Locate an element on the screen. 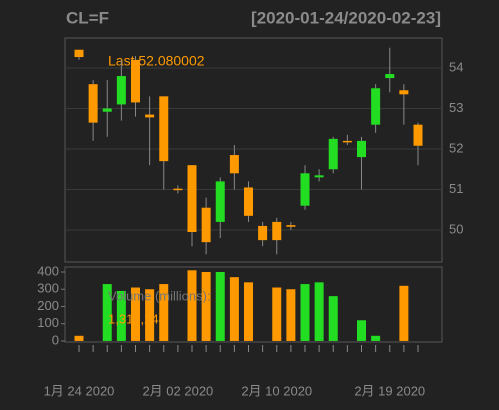 This screenshot has width=499, height=410. y-tick-label: 52 is located at coordinates (456, 147).